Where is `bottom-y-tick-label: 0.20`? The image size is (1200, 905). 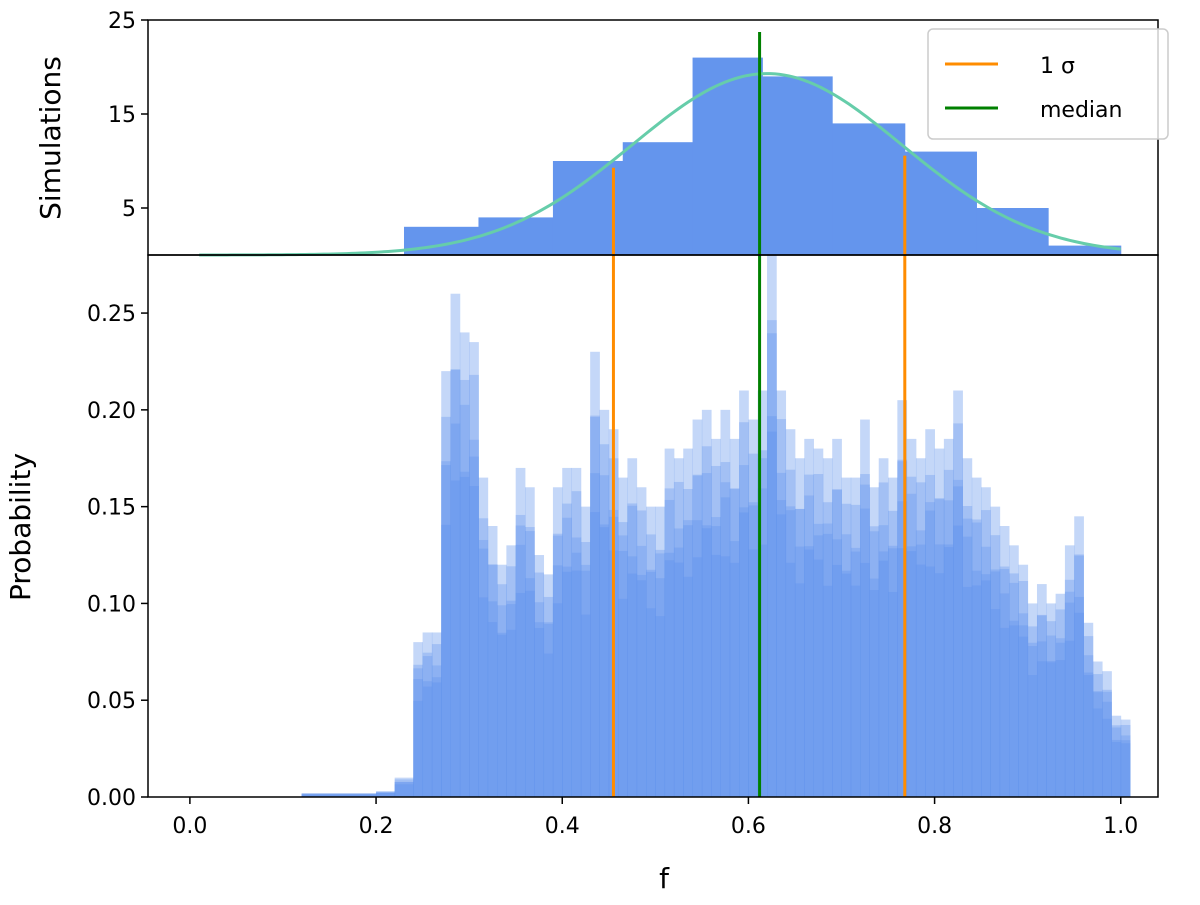
bottom-y-tick-label: 0.20 is located at coordinates (111, 411).